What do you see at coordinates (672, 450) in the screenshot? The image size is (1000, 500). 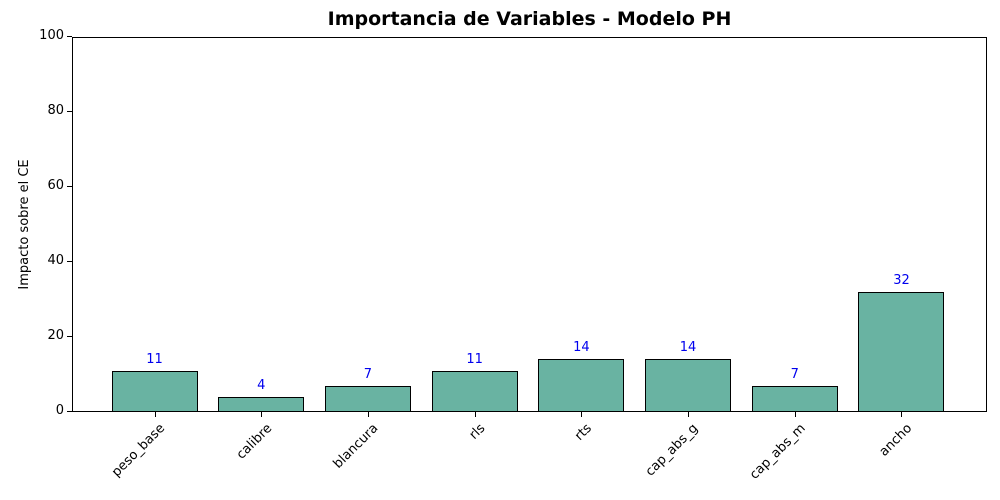 I see `x-tick-label: cap_abs_g` at bounding box center [672, 450].